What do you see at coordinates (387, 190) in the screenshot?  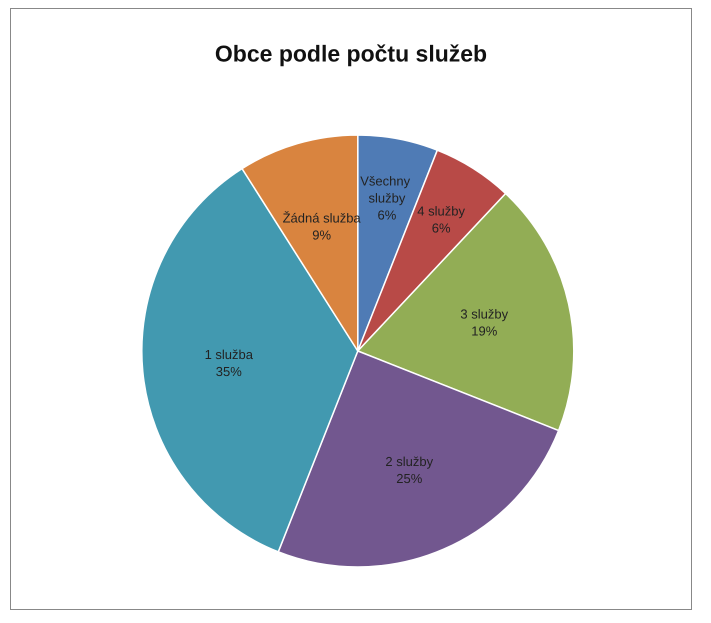 I see `slice-label: Všechny služby` at bounding box center [387, 190].